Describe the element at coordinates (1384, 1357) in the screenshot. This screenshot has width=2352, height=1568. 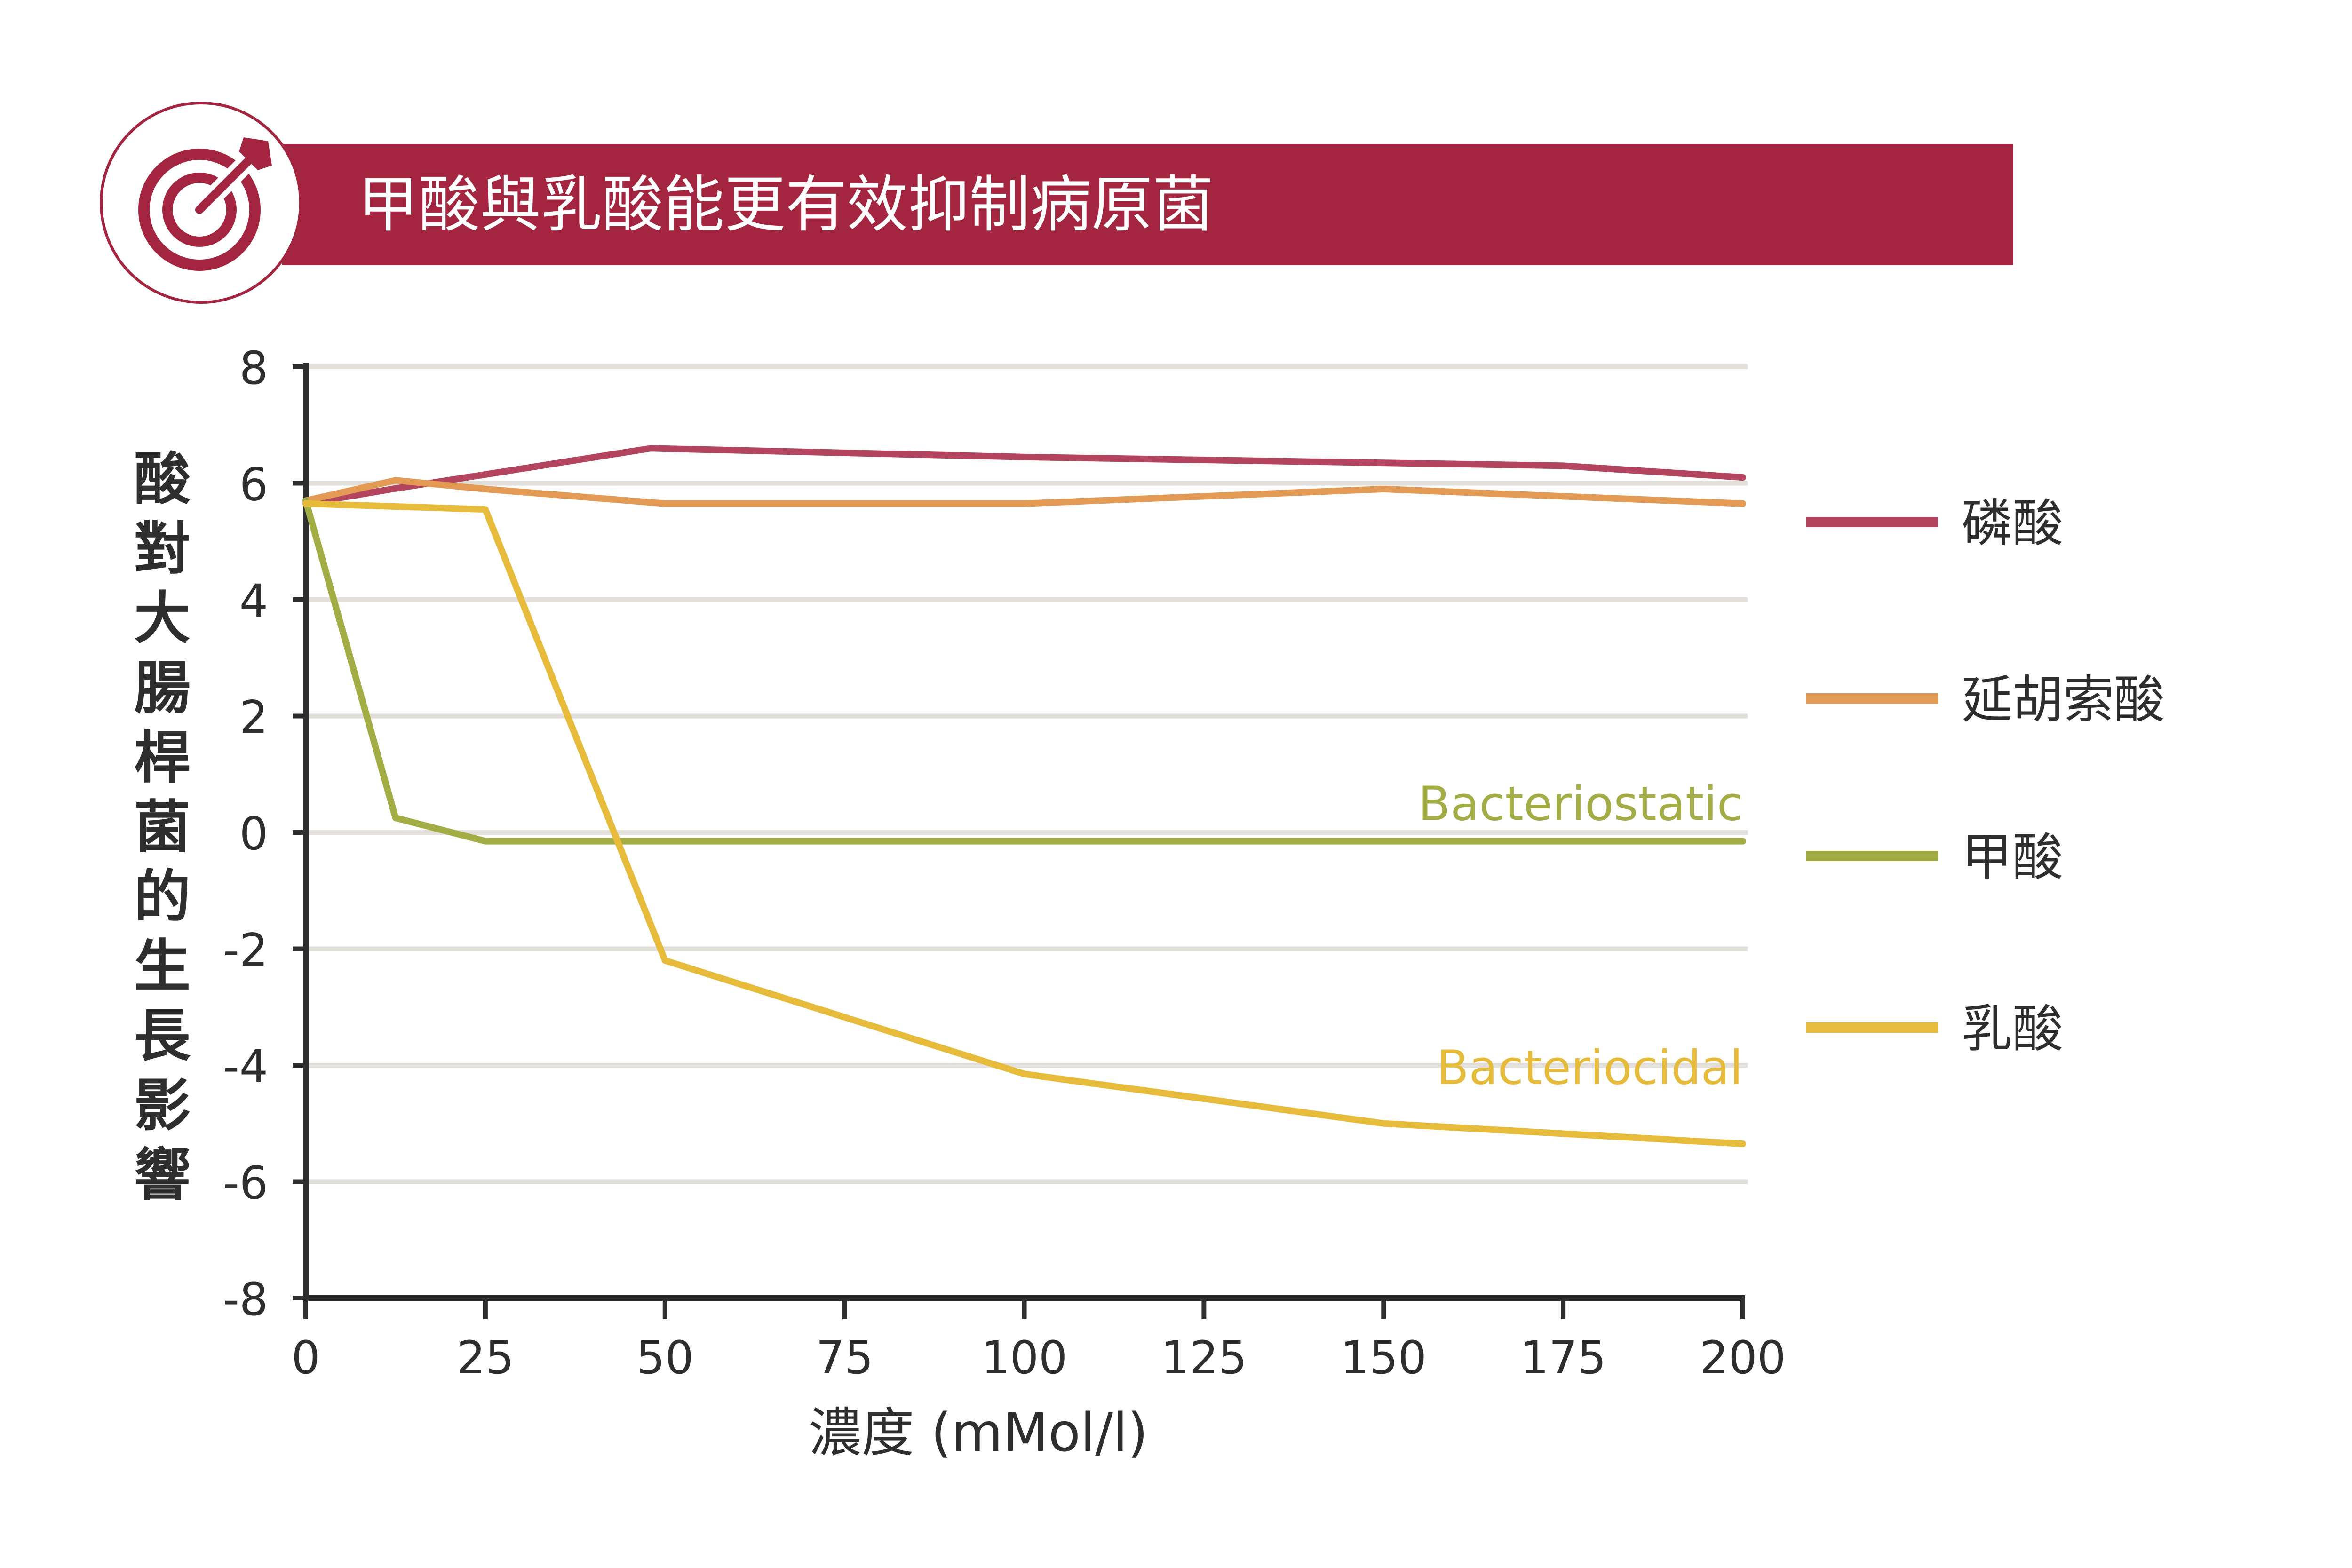
I see `x-tick-label: 150` at that location.